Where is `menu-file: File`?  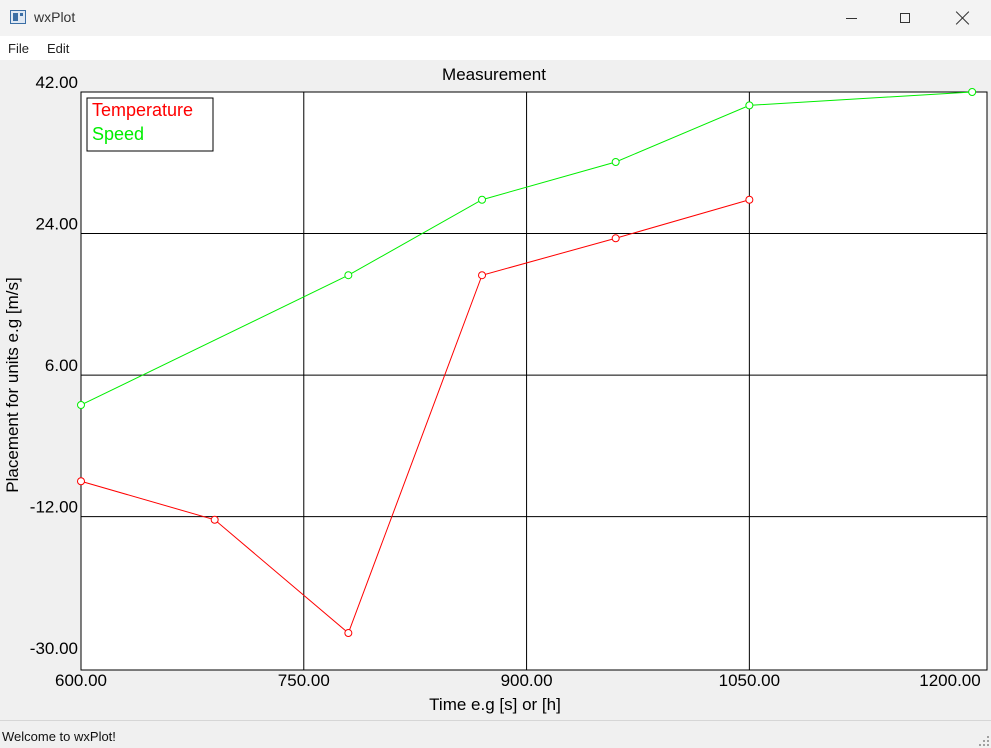
menu-file: File is located at coordinates (18, 48).